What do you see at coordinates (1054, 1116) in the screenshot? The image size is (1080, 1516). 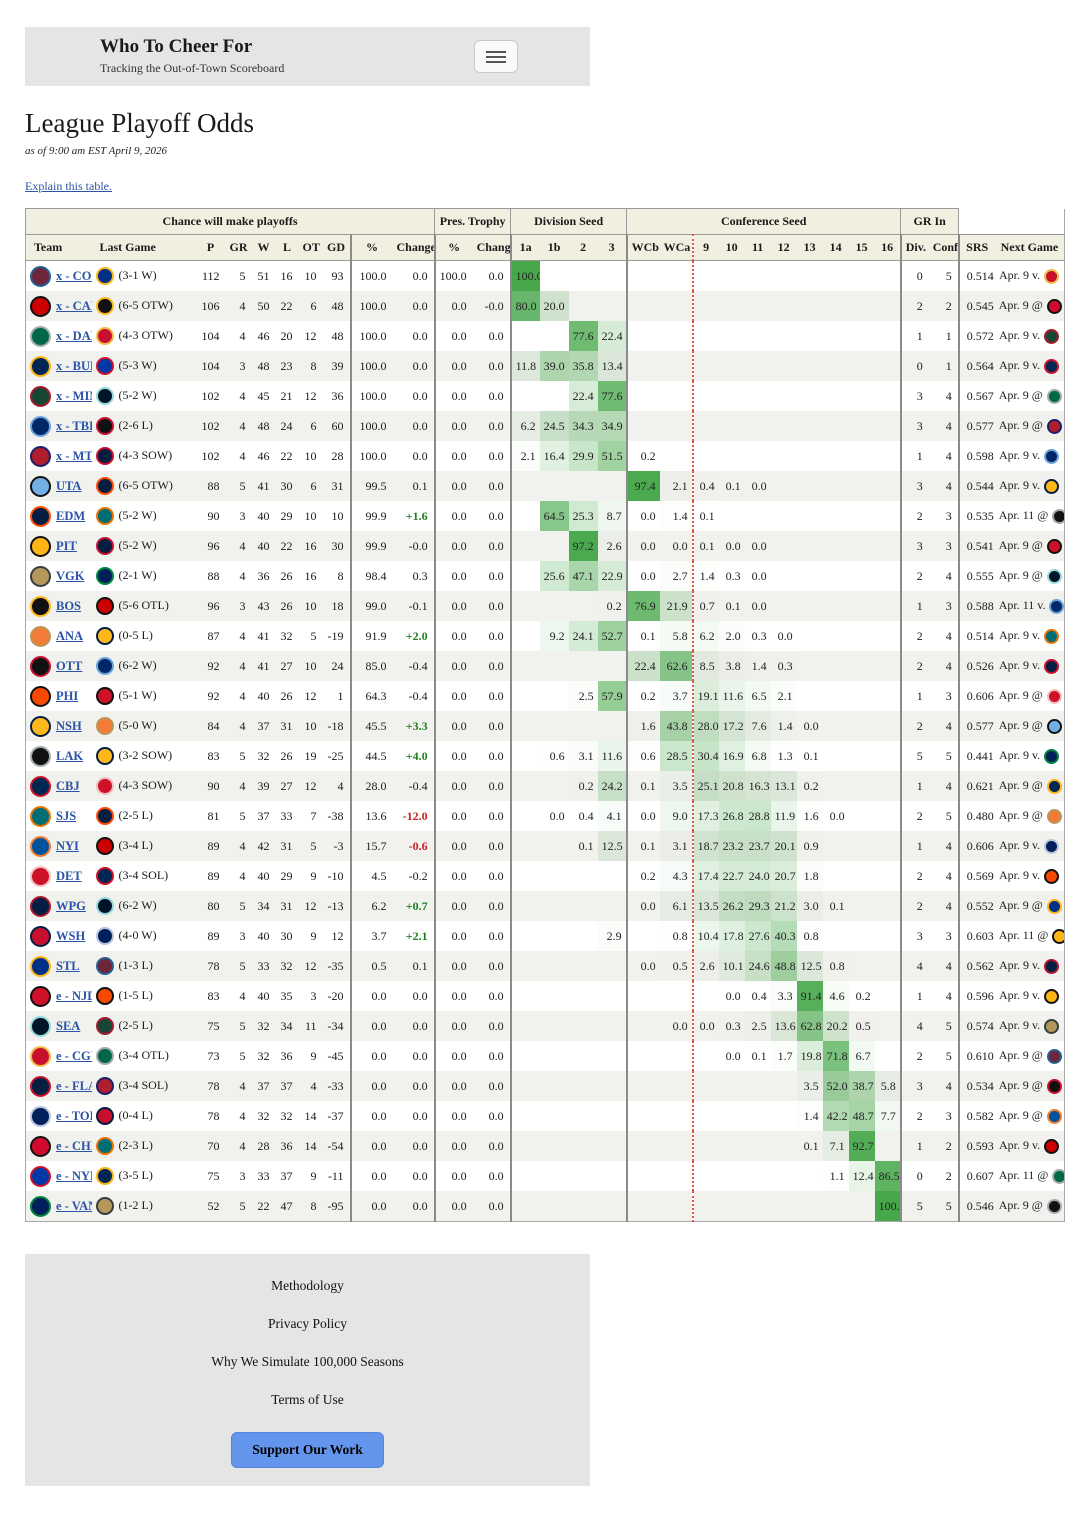 I see `nyi-logo-icon` at bounding box center [1054, 1116].